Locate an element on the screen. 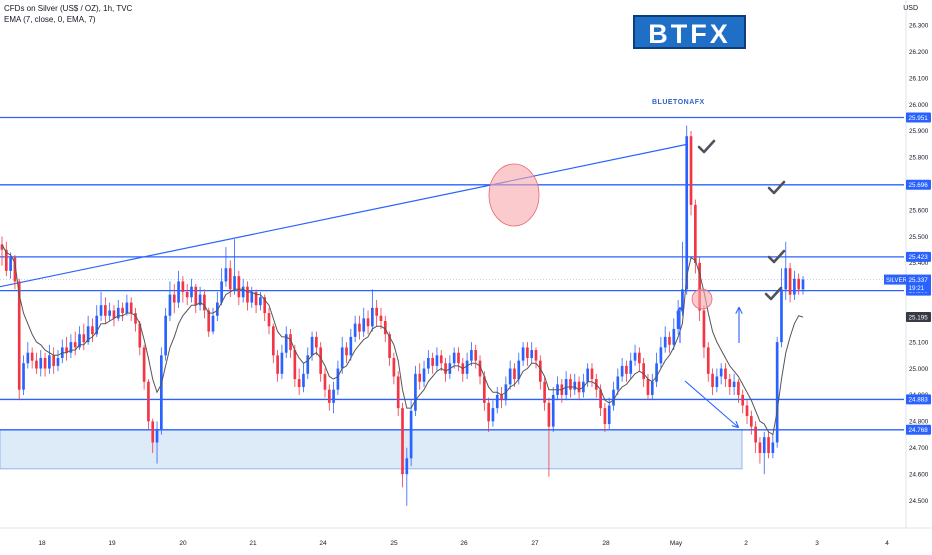 The width and height of the screenshot is (932, 555). level-badge-label: 24.883 is located at coordinates (919, 400).